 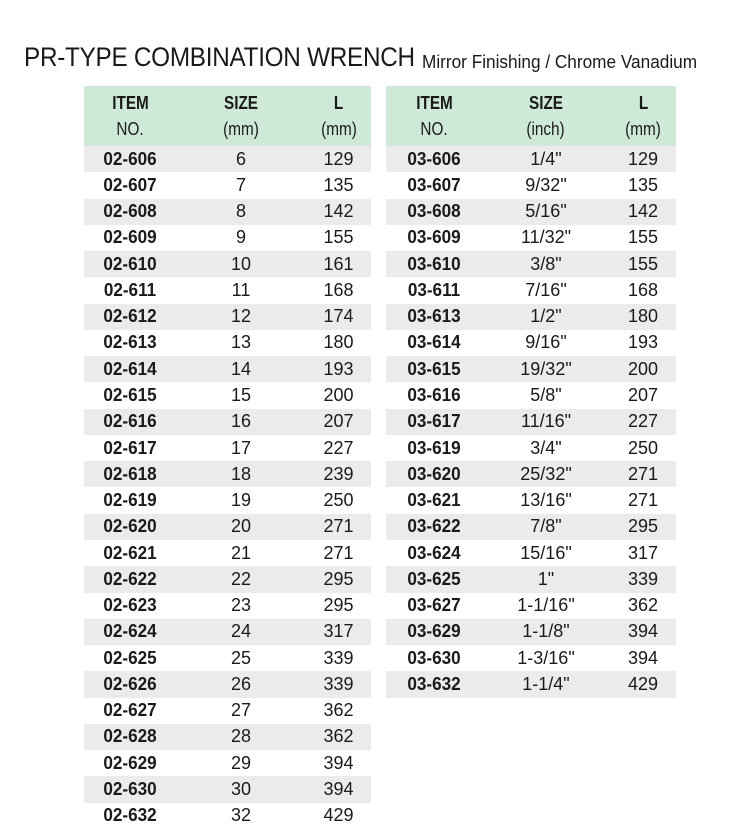 I want to click on size-cell: 11/16", so click(x=546, y=421).